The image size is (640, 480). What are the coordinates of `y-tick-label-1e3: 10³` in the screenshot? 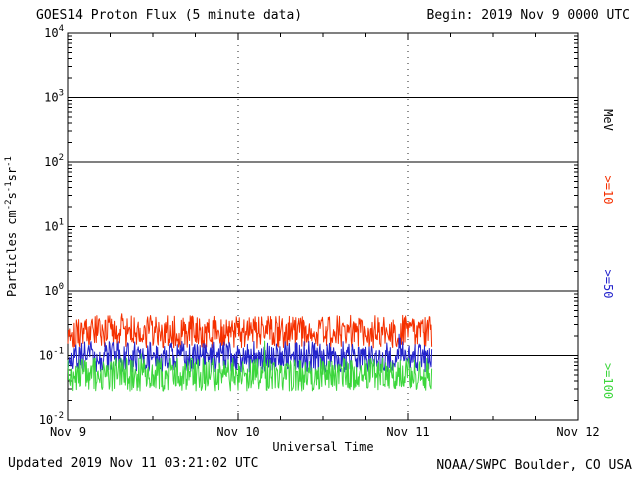 It's located at (54, 97).